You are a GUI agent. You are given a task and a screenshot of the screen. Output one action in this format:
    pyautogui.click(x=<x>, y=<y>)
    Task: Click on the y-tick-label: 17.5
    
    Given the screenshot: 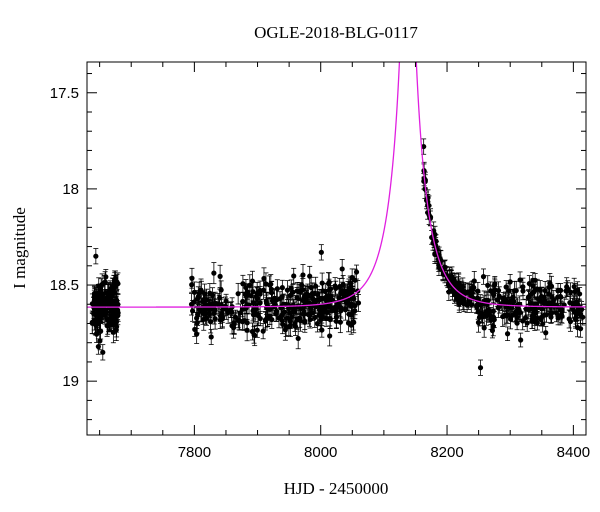 What is the action you would take?
    pyautogui.click(x=64, y=93)
    